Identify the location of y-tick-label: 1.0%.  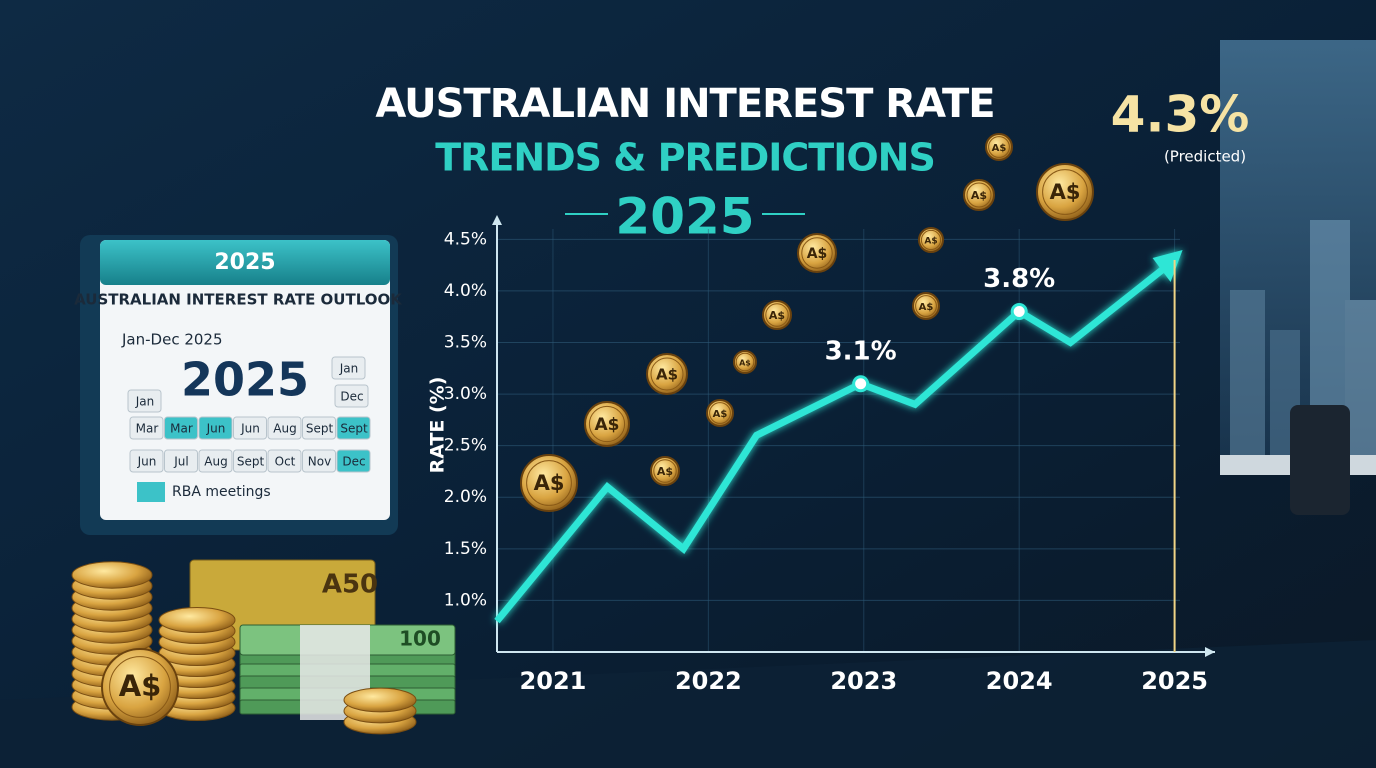
(465, 600).